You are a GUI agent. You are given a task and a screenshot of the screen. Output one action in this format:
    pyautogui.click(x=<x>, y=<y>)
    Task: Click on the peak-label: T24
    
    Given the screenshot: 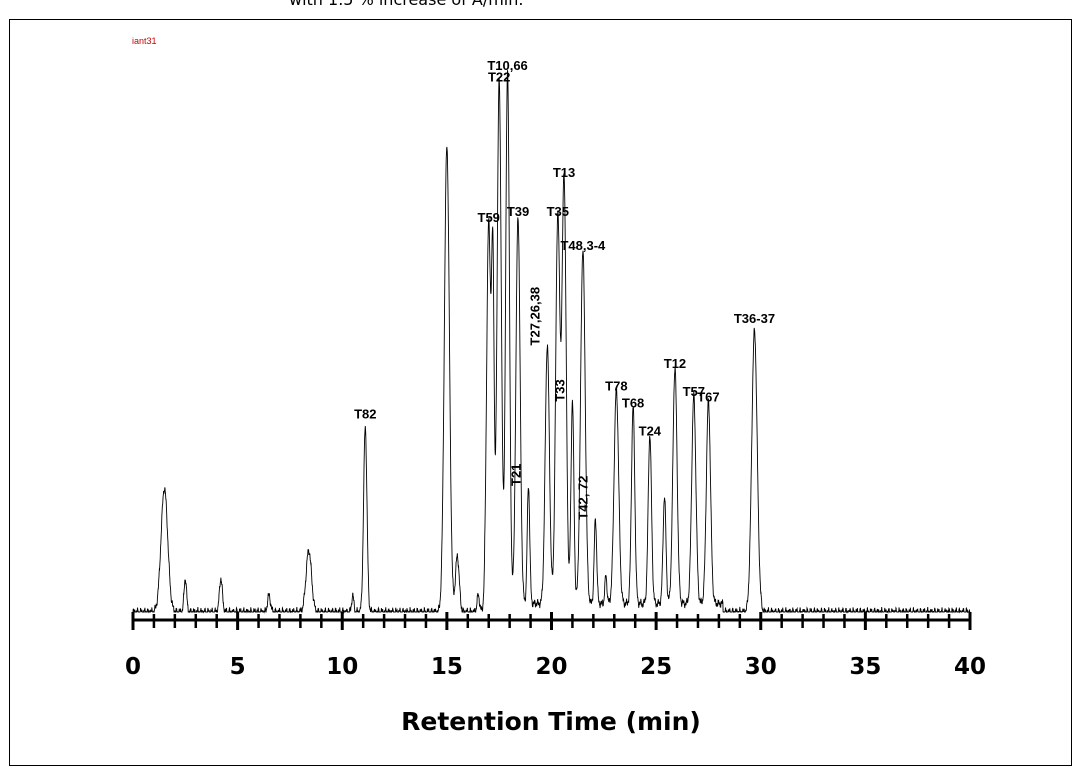 What is the action you would take?
    pyautogui.click(x=650, y=430)
    